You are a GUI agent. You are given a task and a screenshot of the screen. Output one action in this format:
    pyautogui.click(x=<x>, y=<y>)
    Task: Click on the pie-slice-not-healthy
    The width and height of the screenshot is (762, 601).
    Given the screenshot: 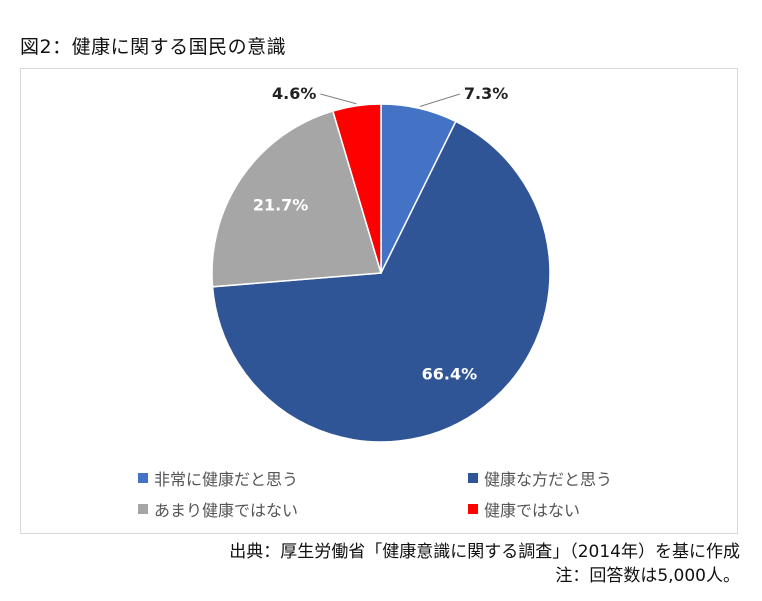 What is the action you would take?
    pyautogui.click(x=356, y=188)
    